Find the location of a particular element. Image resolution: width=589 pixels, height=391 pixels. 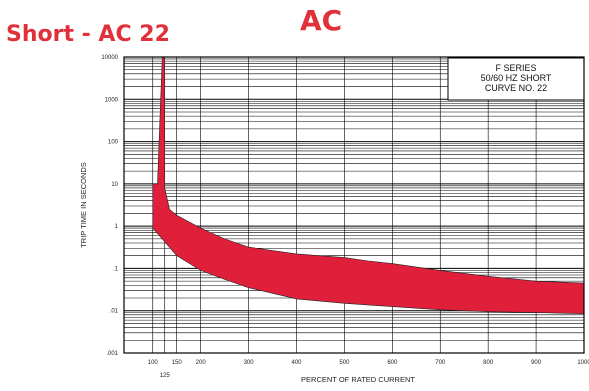

y-tick-label: .01 is located at coordinates (114, 312).